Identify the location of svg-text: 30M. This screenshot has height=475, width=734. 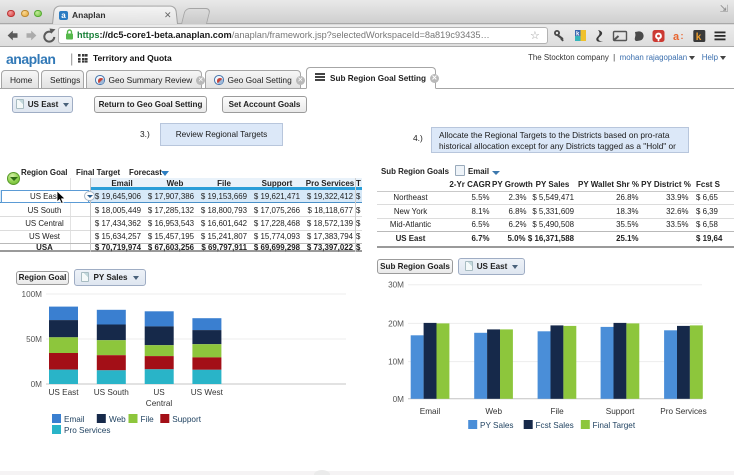
(396, 285).